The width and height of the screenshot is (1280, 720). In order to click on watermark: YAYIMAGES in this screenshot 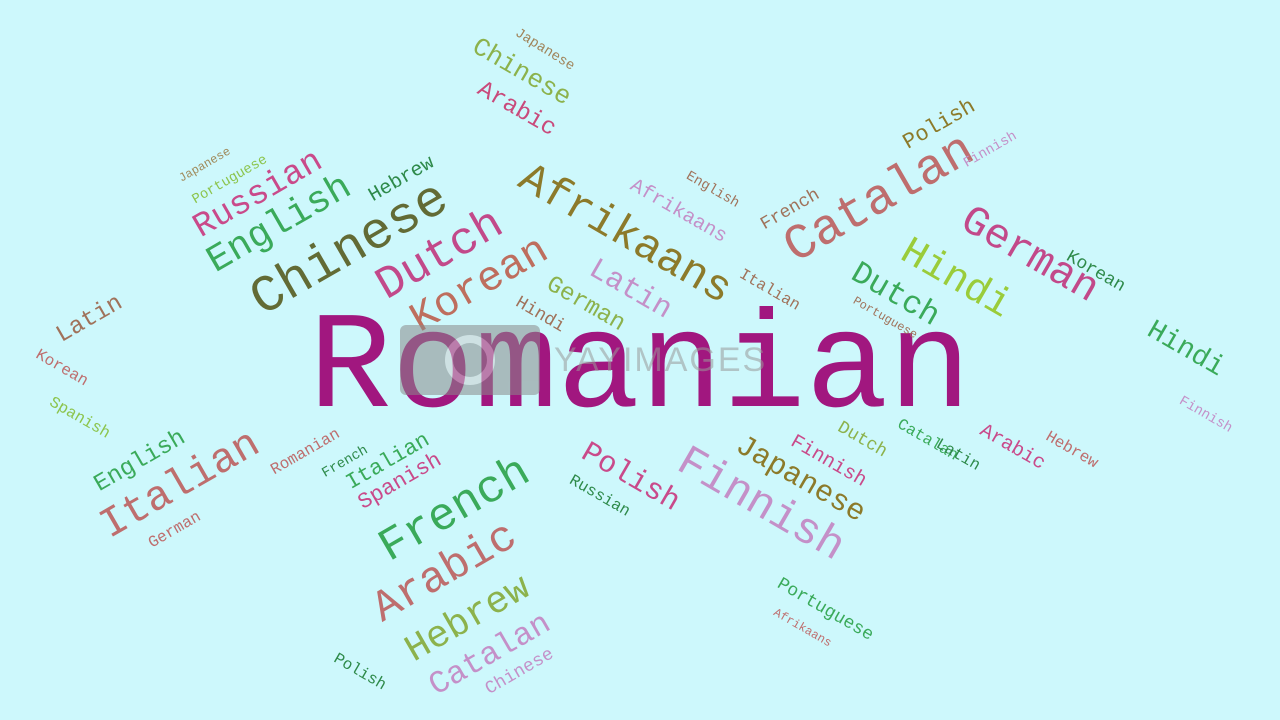, I will do `click(583, 360)`.